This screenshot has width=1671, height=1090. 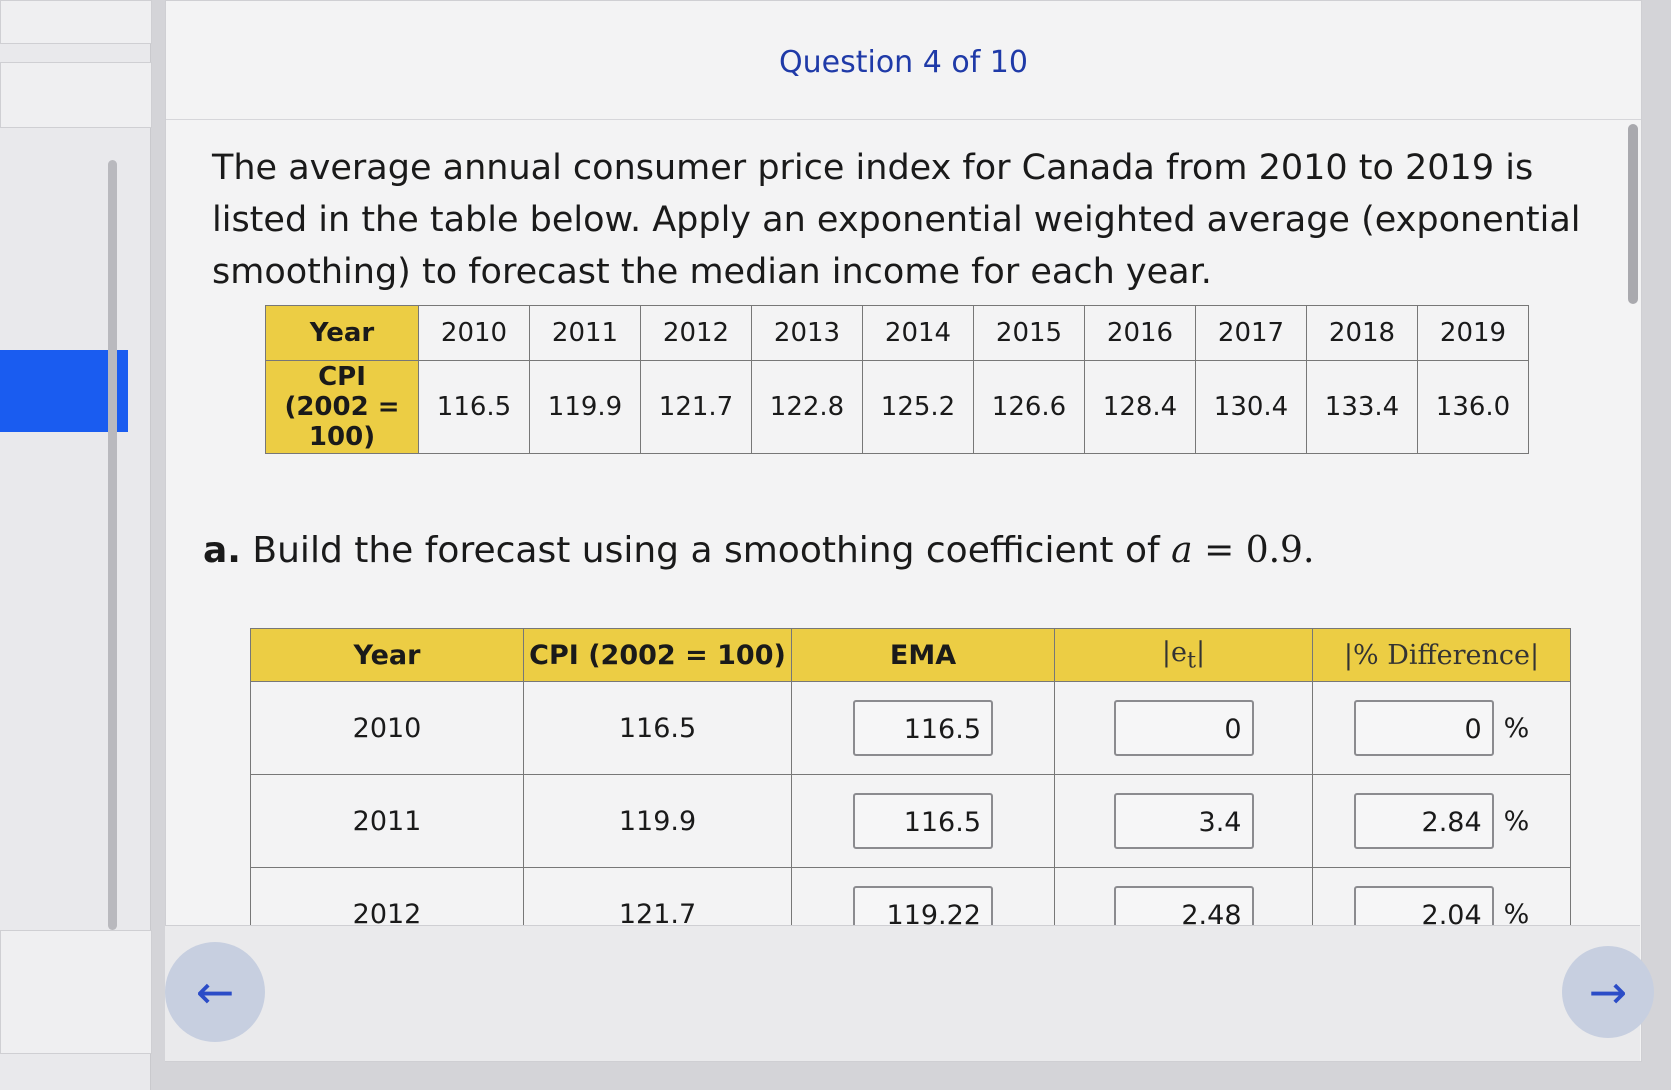 What do you see at coordinates (1174, 652) in the screenshot?
I see `error-header-text: |e` at bounding box center [1174, 652].